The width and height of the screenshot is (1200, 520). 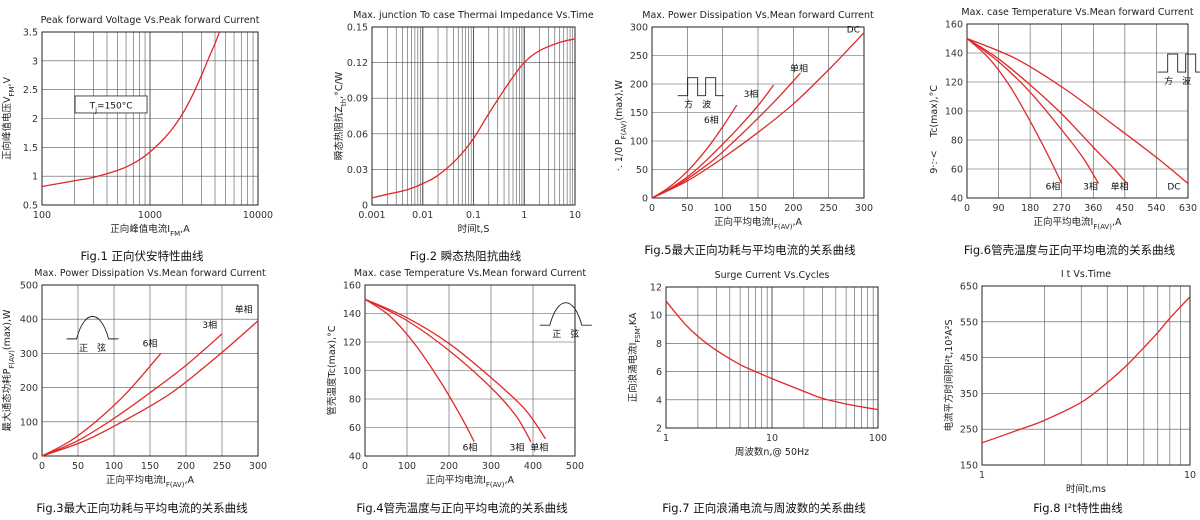 I want to click on x-tick-label: 540, so click(x=1156, y=208).